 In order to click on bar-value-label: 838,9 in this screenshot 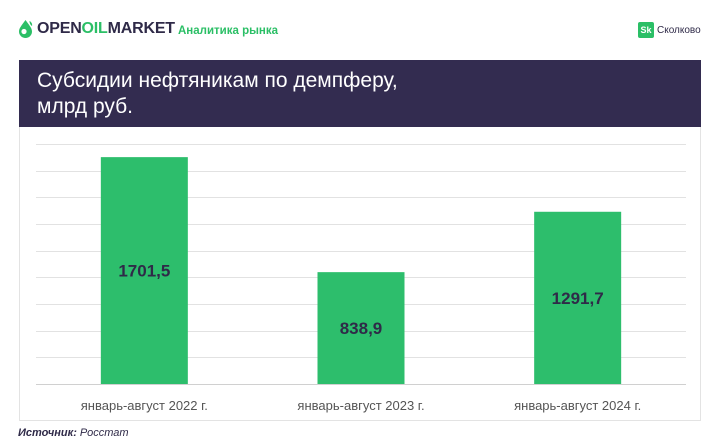, I will do `click(361, 328)`.